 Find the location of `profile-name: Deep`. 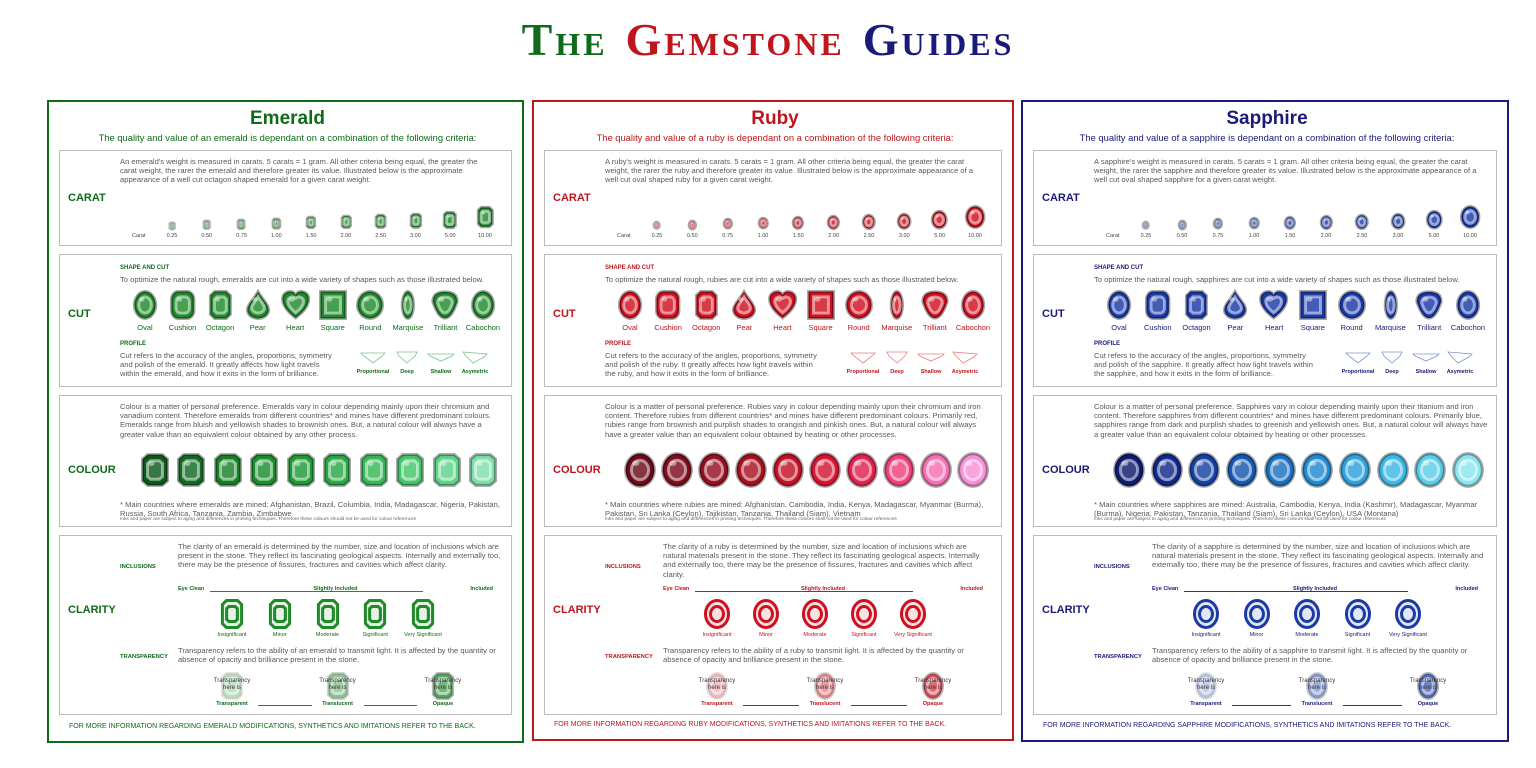

profile-name: Deep is located at coordinates (897, 372).